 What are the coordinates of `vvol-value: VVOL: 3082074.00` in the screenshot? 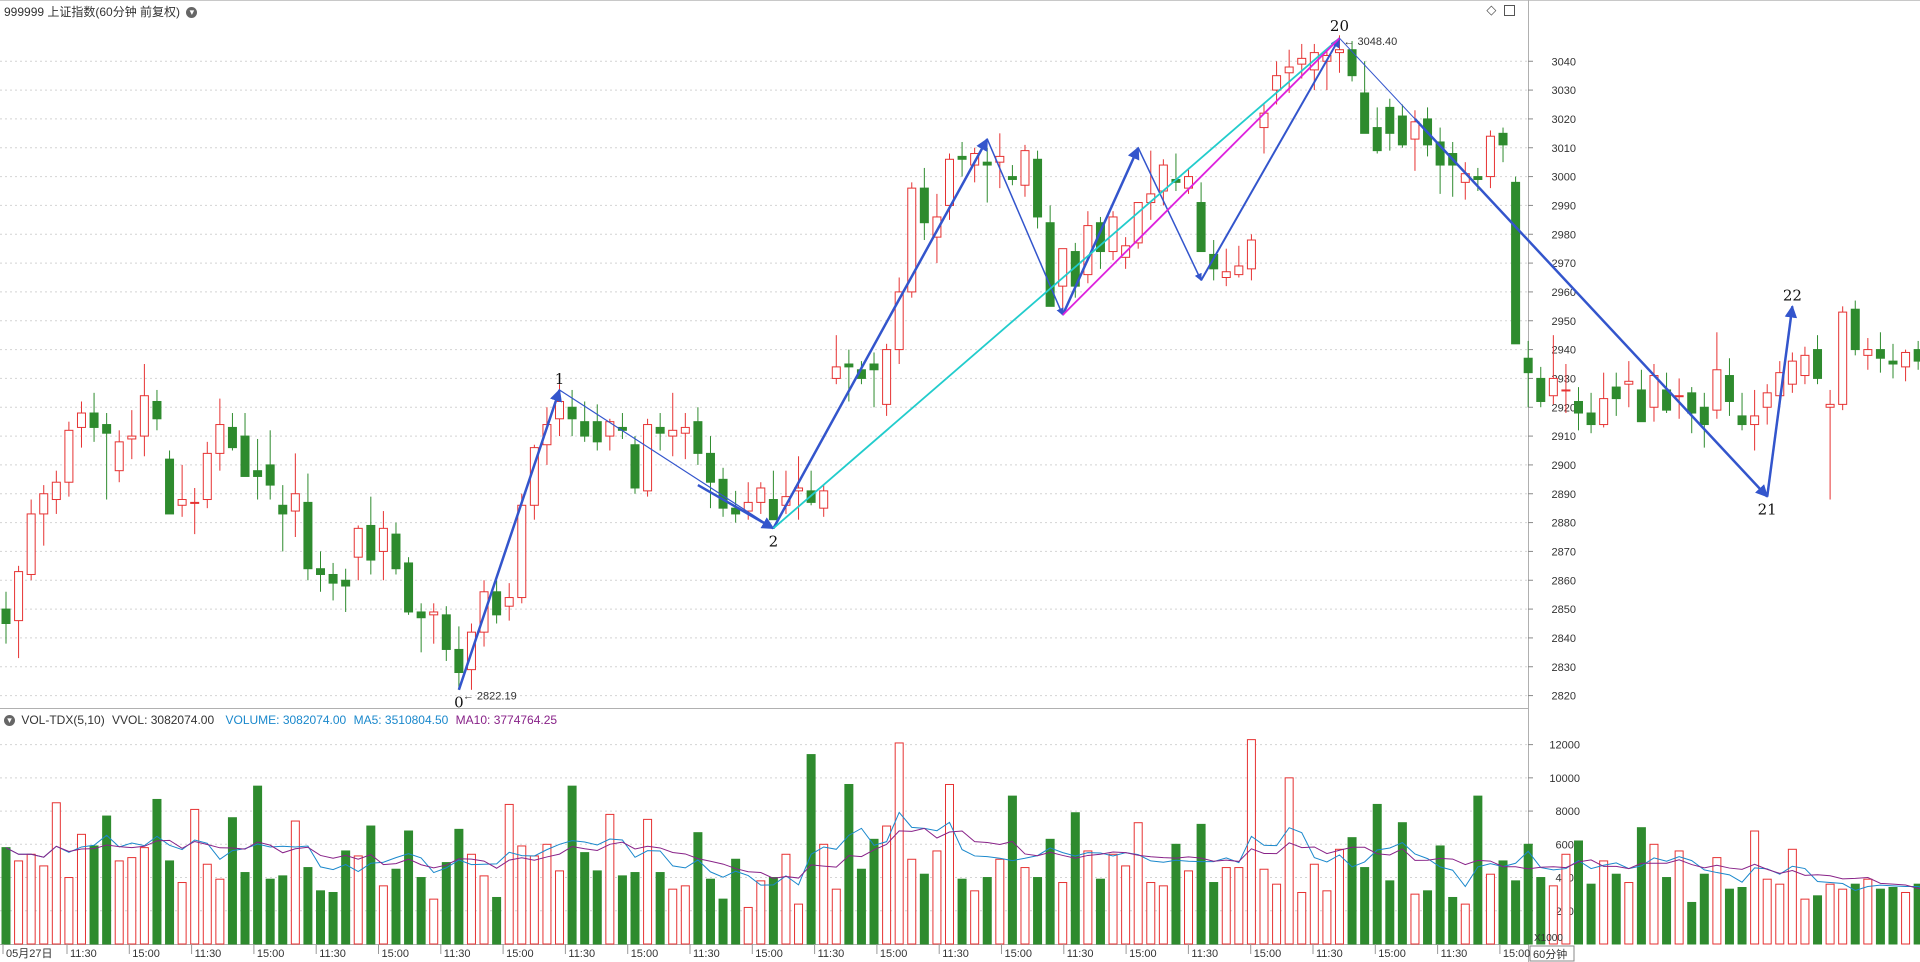 It's located at (163, 720).